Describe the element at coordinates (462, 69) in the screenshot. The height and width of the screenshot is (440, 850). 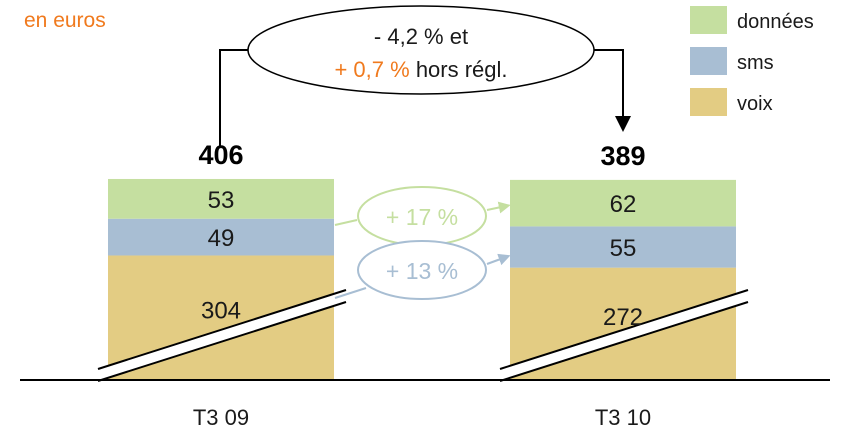
I see `total-change-rest: hors régl.` at that location.